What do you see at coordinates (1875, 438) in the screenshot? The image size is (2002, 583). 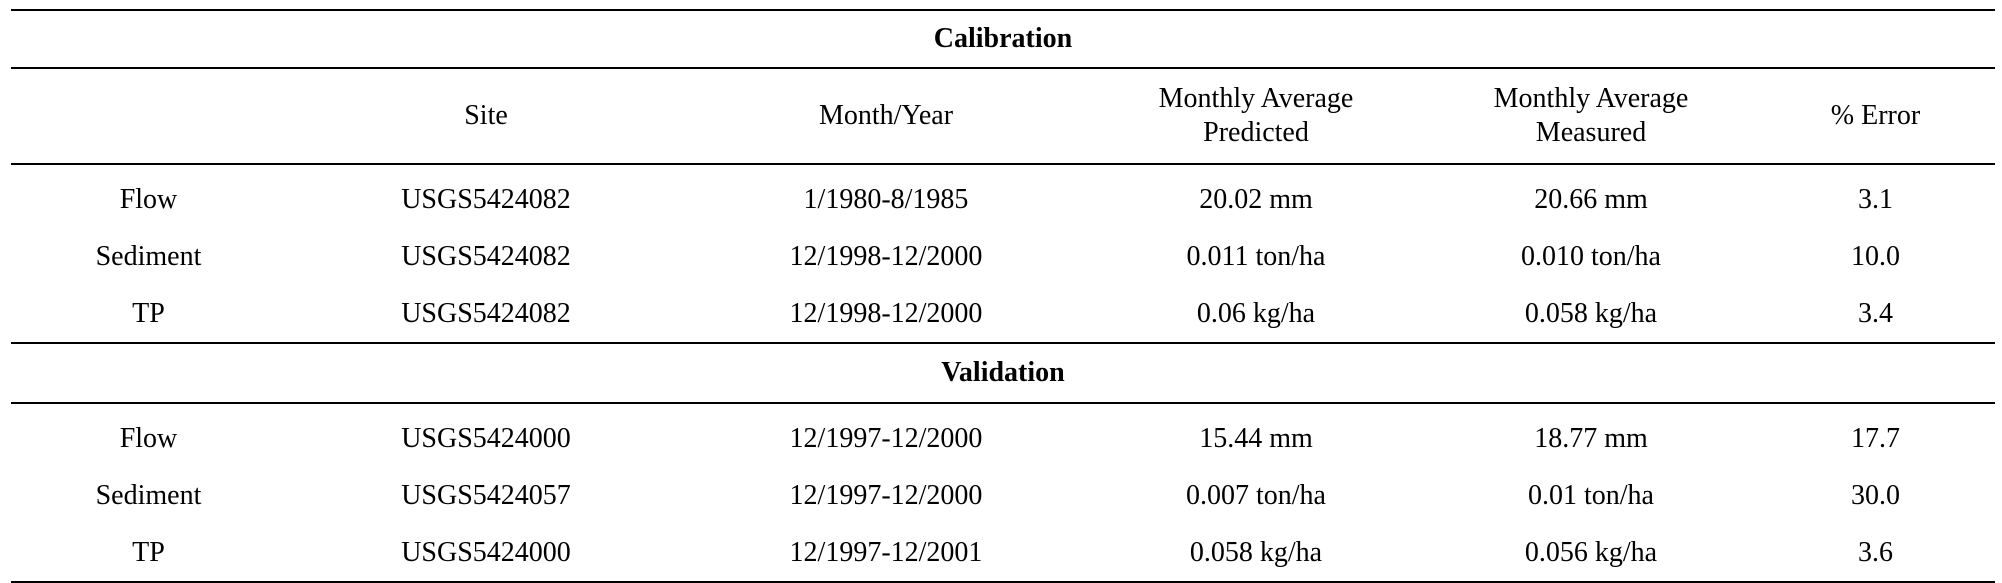 I see `cell-error: 17.7` at bounding box center [1875, 438].